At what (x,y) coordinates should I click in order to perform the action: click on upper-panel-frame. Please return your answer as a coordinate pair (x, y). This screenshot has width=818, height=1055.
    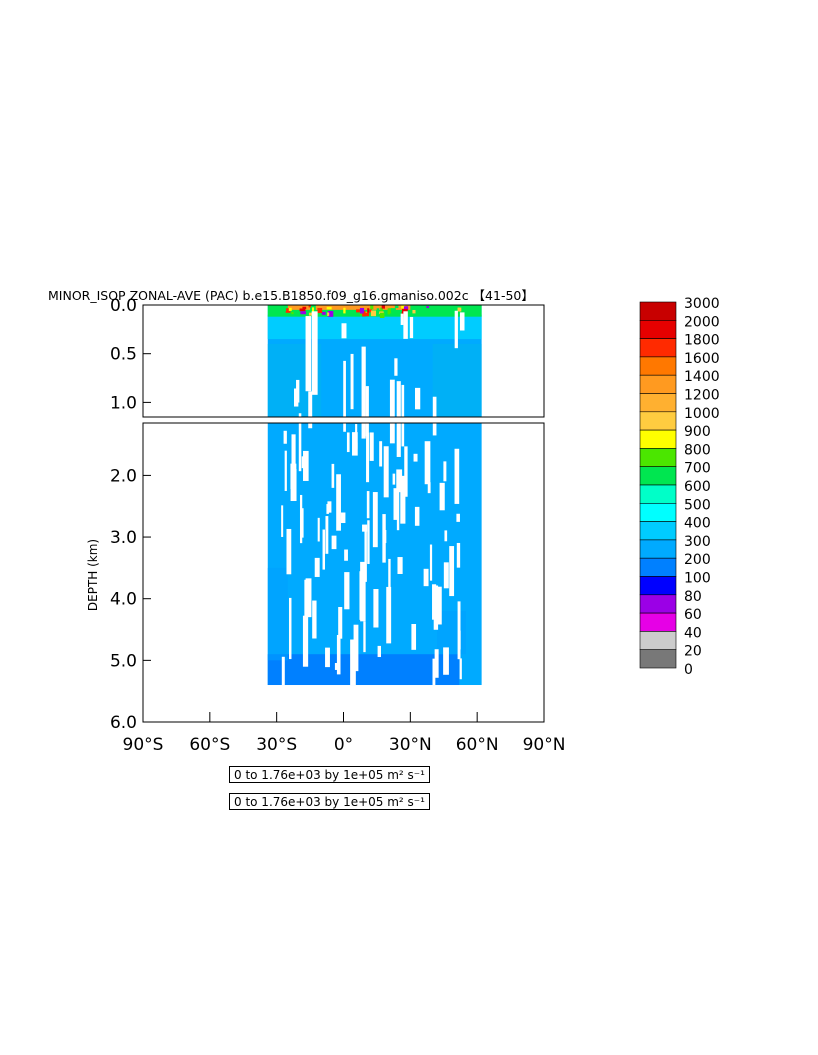
    Looking at the image, I should click on (343, 361).